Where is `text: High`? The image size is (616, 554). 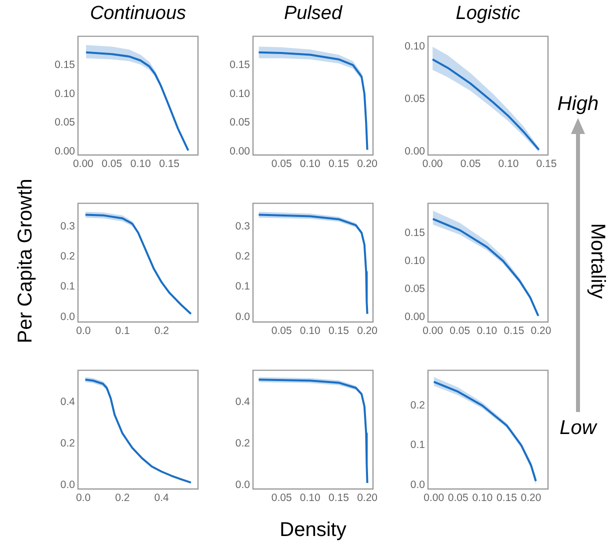
text: High is located at coordinates (578, 104).